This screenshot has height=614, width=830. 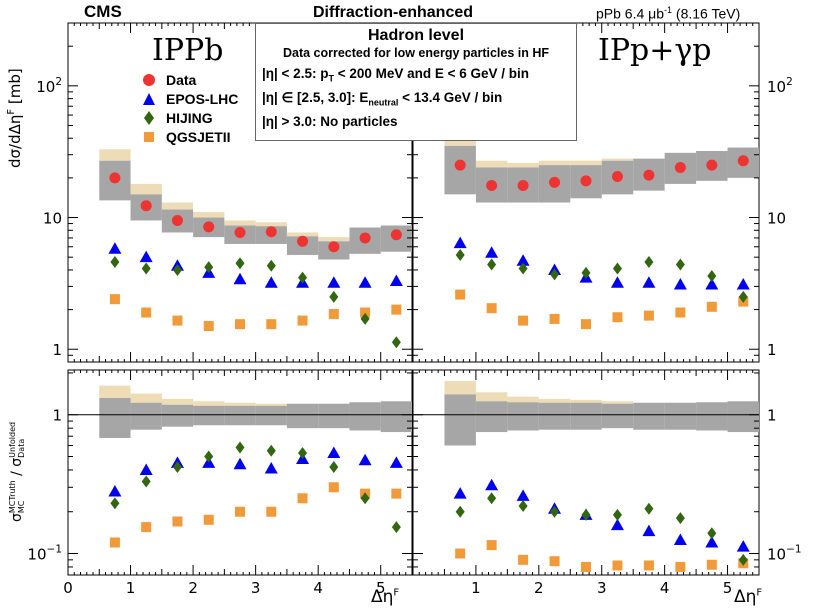 What do you see at coordinates (383, 102) in the screenshot?
I see `cut2-sub: neutral` at bounding box center [383, 102].